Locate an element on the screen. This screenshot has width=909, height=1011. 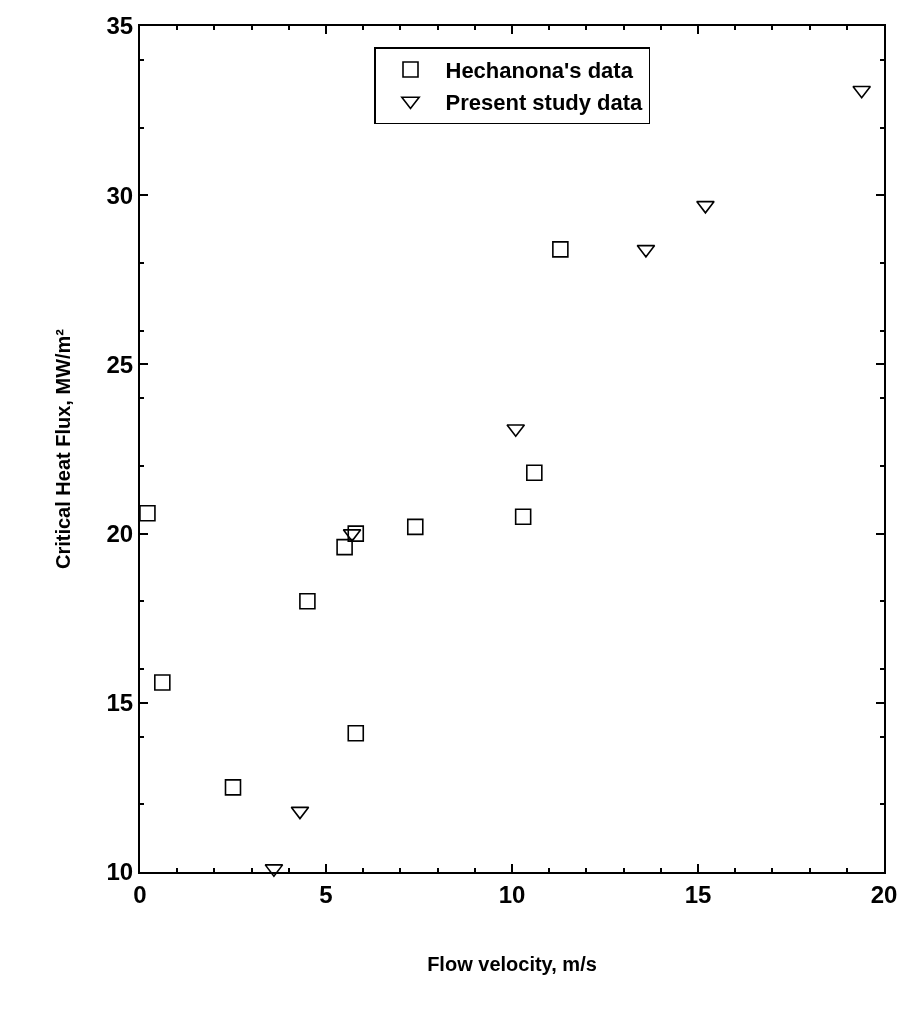
x-tick-label: 5 is located at coordinates (326, 894).